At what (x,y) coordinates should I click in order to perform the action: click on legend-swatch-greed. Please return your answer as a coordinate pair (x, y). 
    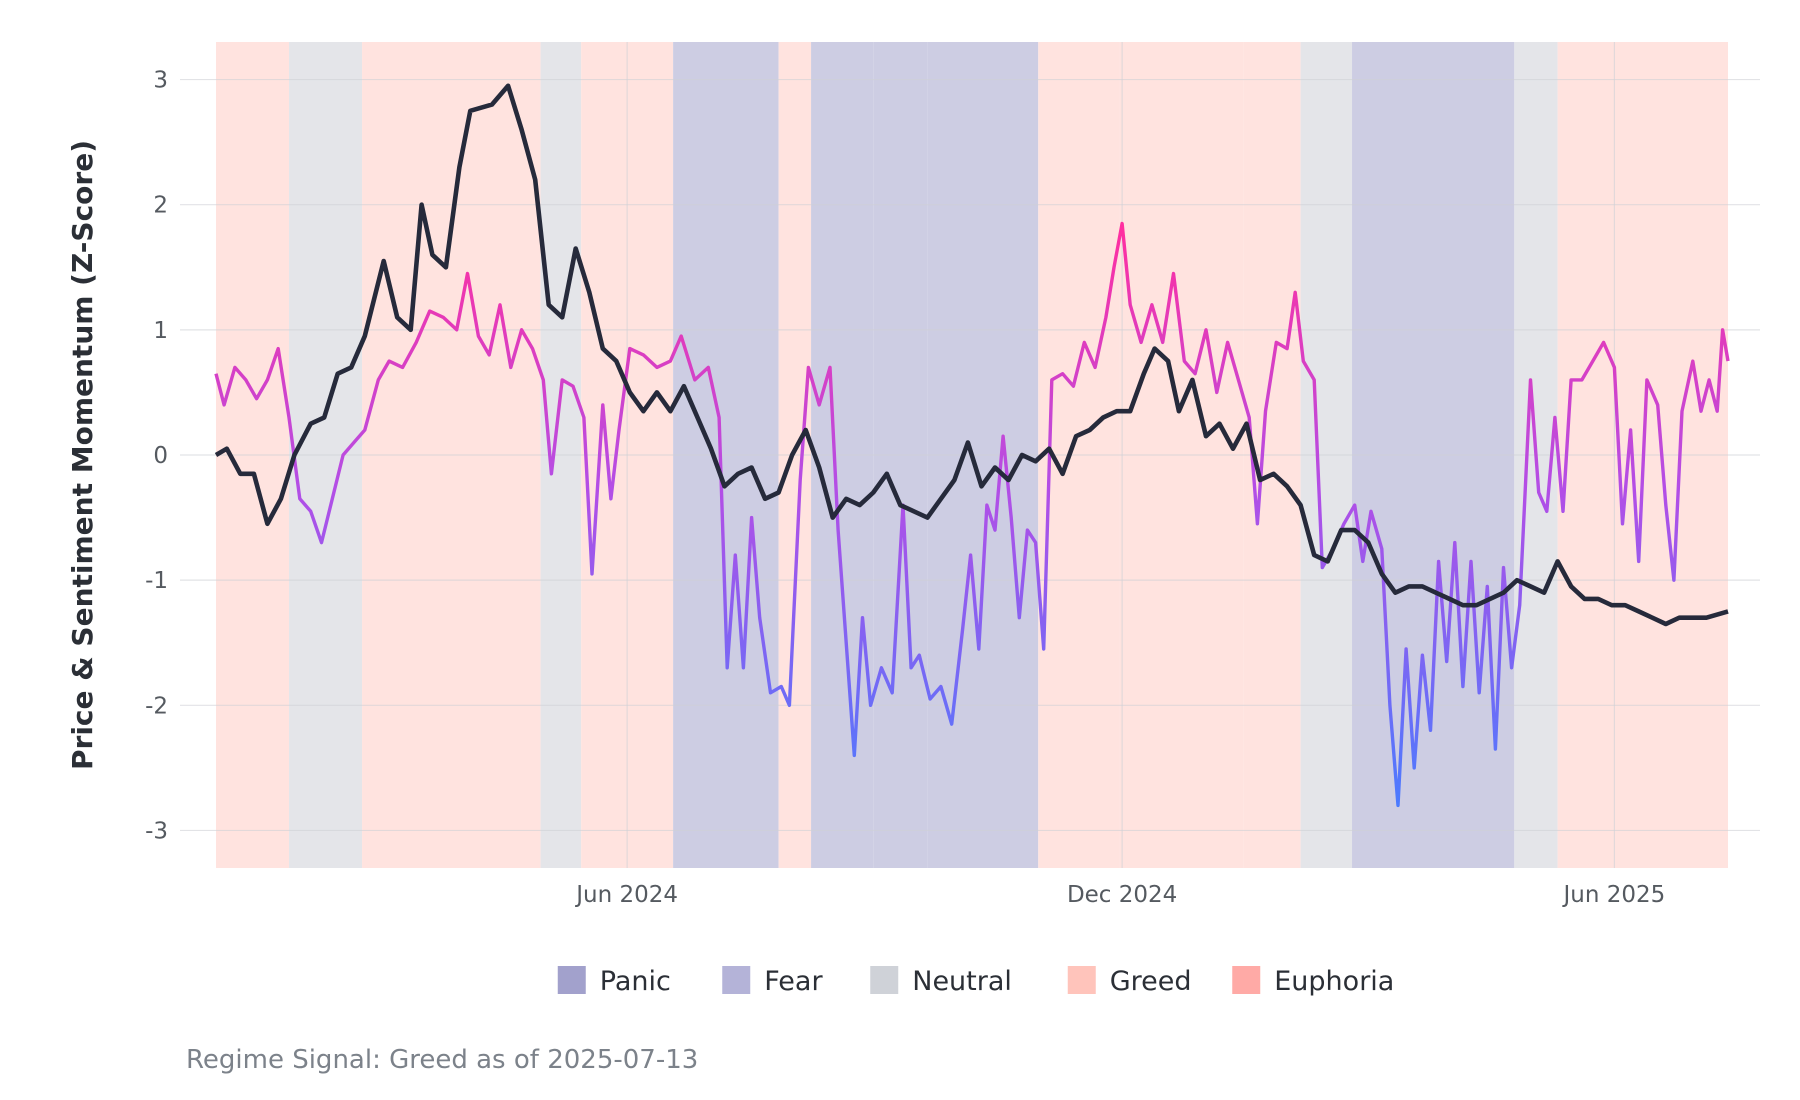
    Looking at the image, I should click on (1081, 980).